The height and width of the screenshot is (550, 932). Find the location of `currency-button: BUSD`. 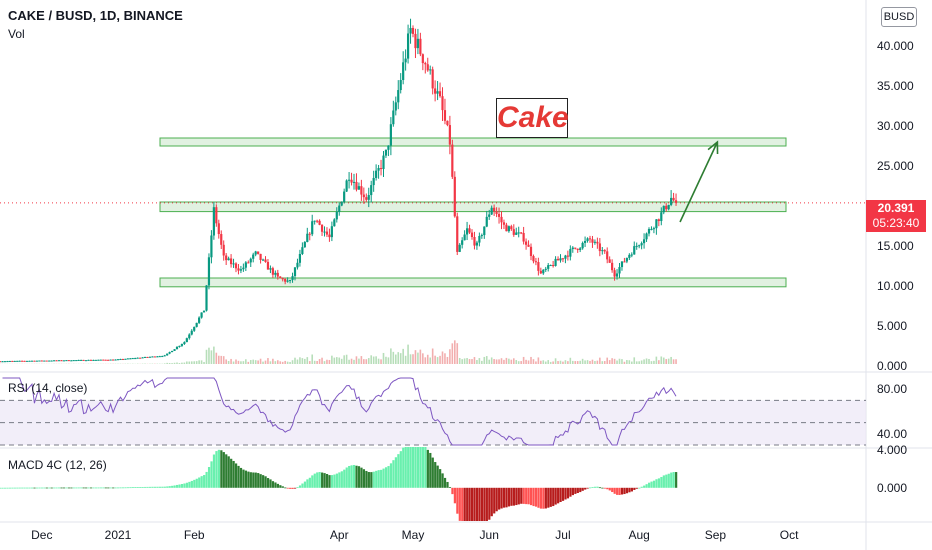

currency-button: BUSD is located at coordinates (899, 17).